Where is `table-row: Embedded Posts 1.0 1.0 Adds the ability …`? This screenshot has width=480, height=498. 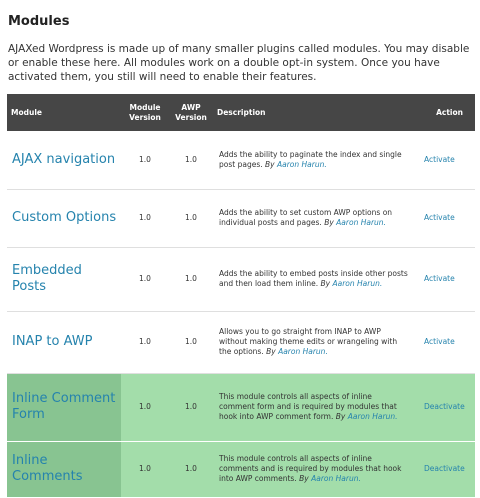 table-row: Embedded Posts 1.0 1.0 Adds the ability … is located at coordinates (241, 279).